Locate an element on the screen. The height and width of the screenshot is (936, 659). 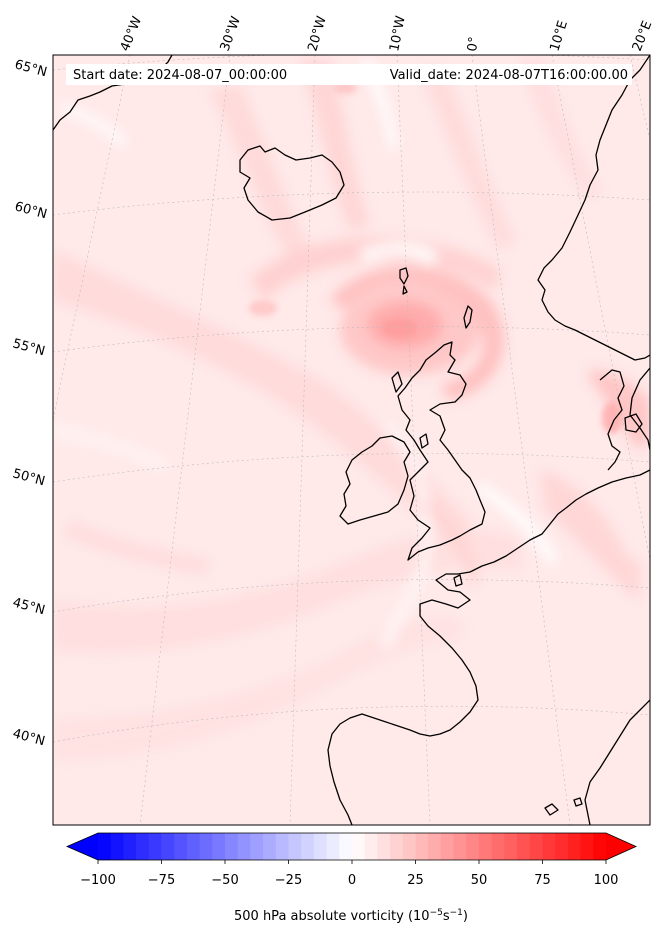
coast-zealand is located at coordinates (633, 423).